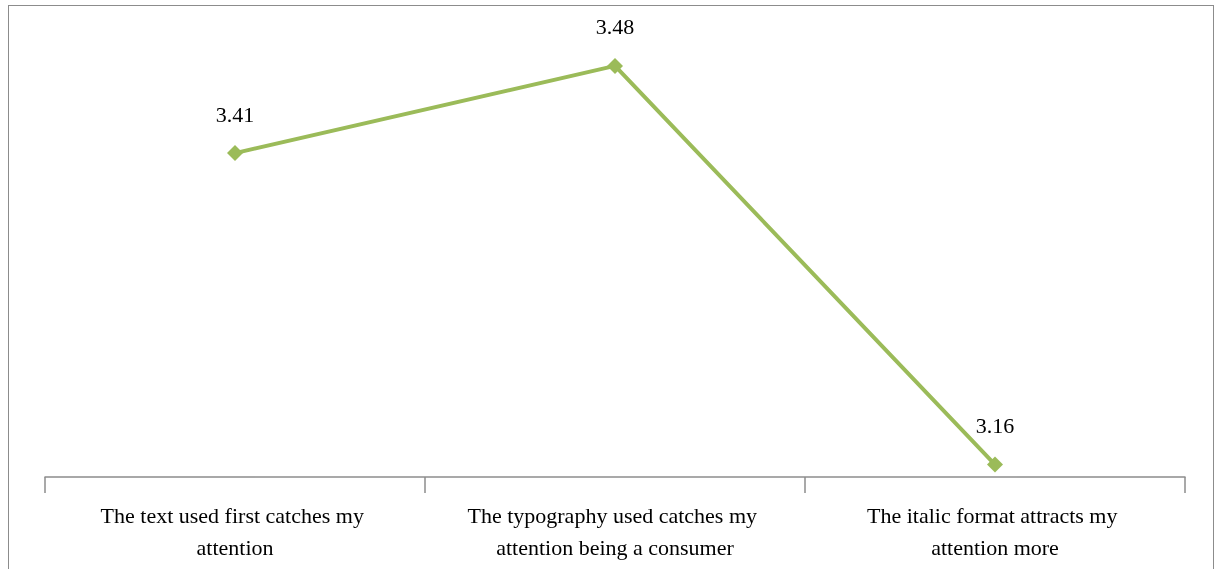 The height and width of the screenshot is (569, 1220). Describe the element at coordinates (615, 531) in the screenshot. I see `x-tick-label: The typography used catches my attention being a consumer` at that location.